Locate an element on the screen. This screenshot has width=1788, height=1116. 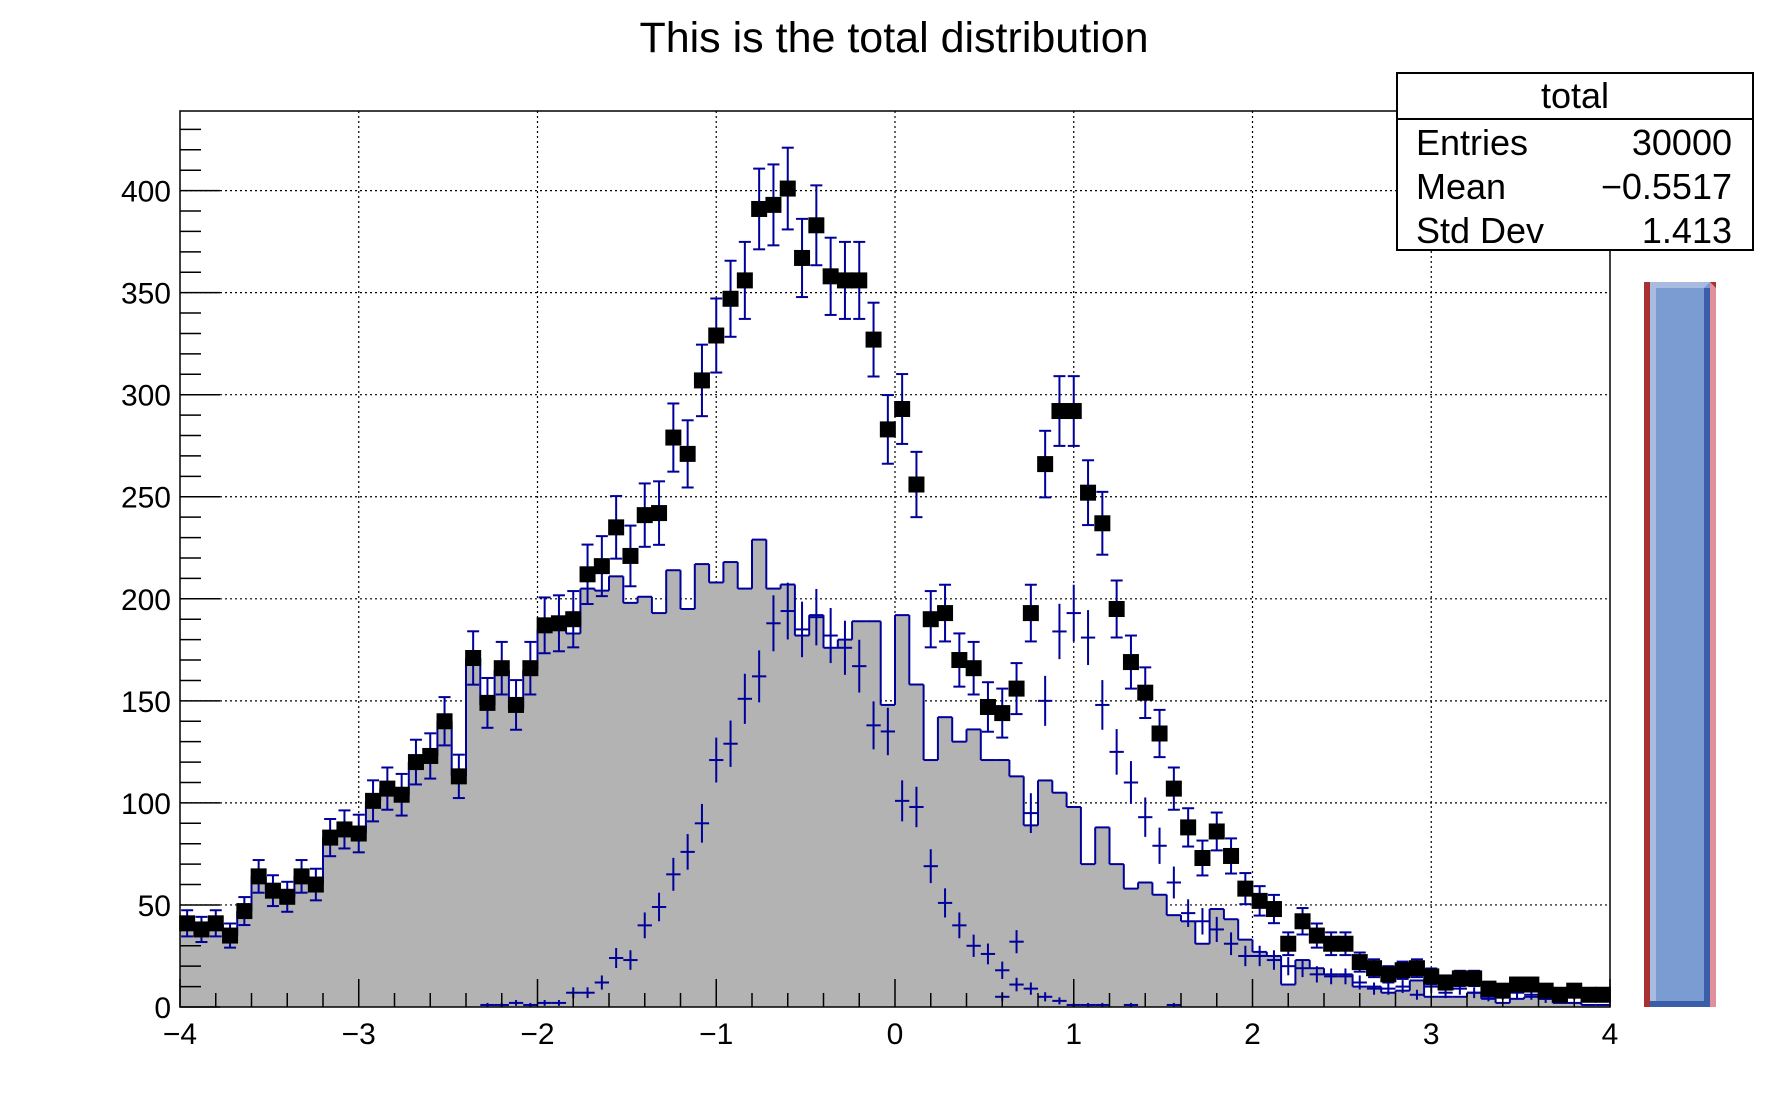
y-tick-label: 300 is located at coordinates (146, 396).